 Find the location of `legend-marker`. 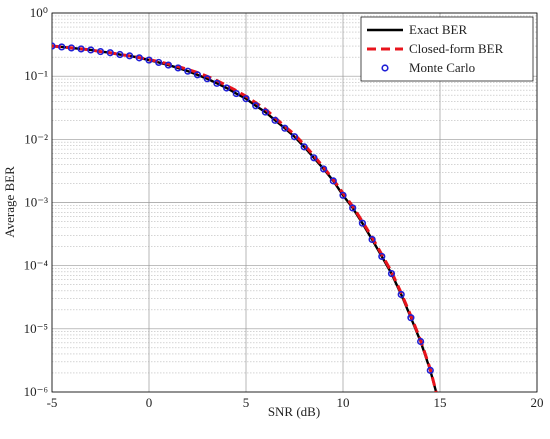

legend-marker is located at coordinates (385, 68).